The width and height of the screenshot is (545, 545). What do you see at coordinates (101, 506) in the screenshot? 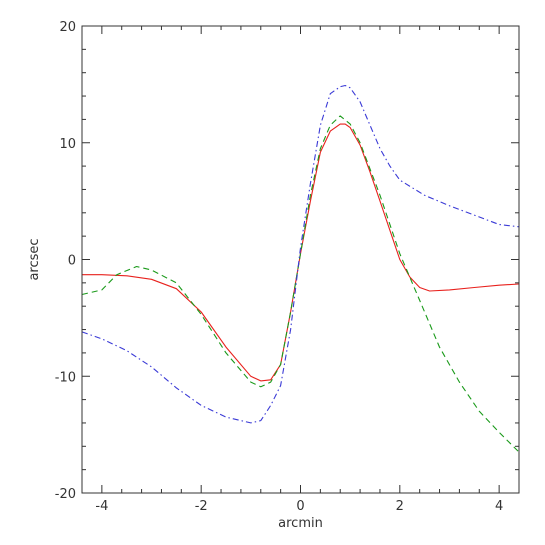
I see `x-tick-label: -4` at bounding box center [101, 506].